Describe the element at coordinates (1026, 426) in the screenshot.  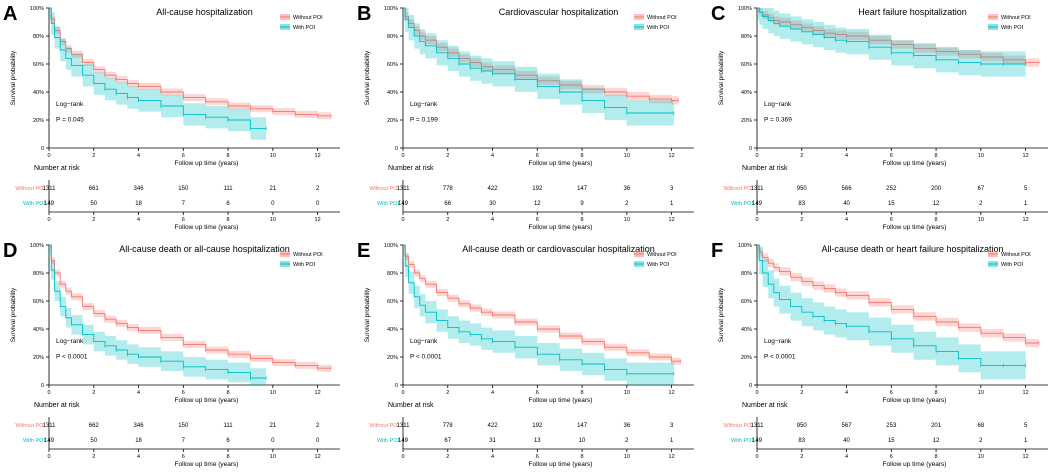
I see `risk-count: 5` at that location.